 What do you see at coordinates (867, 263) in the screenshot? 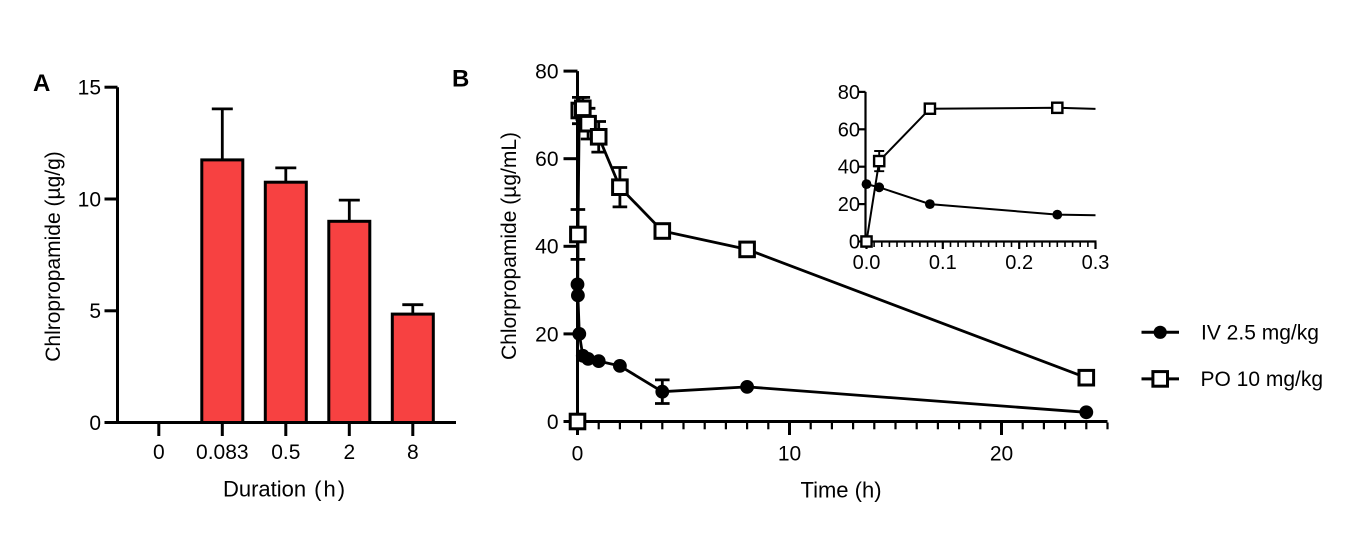
I see `svg-text: 0.0` at bounding box center [867, 263].